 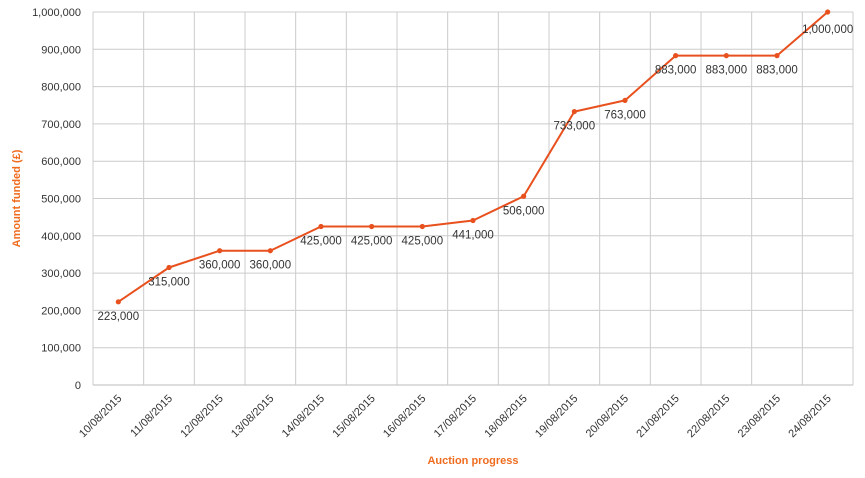 What do you see at coordinates (657, 416) in the screenshot?
I see `x-tick-label: 21/08/2015` at bounding box center [657, 416].